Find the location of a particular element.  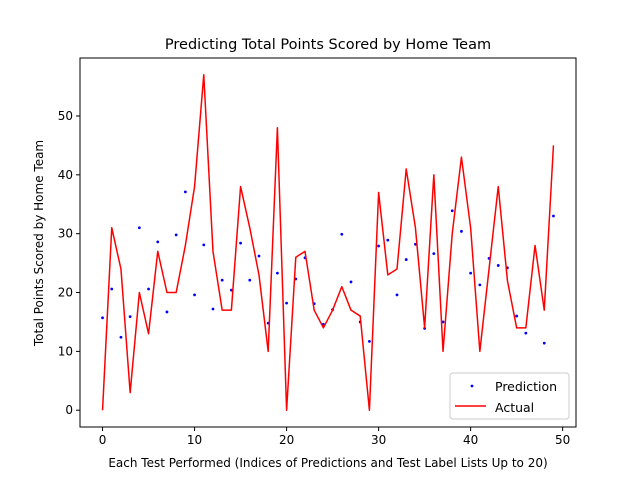

x-tick-label: 20 is located at coordinates (286, 440).